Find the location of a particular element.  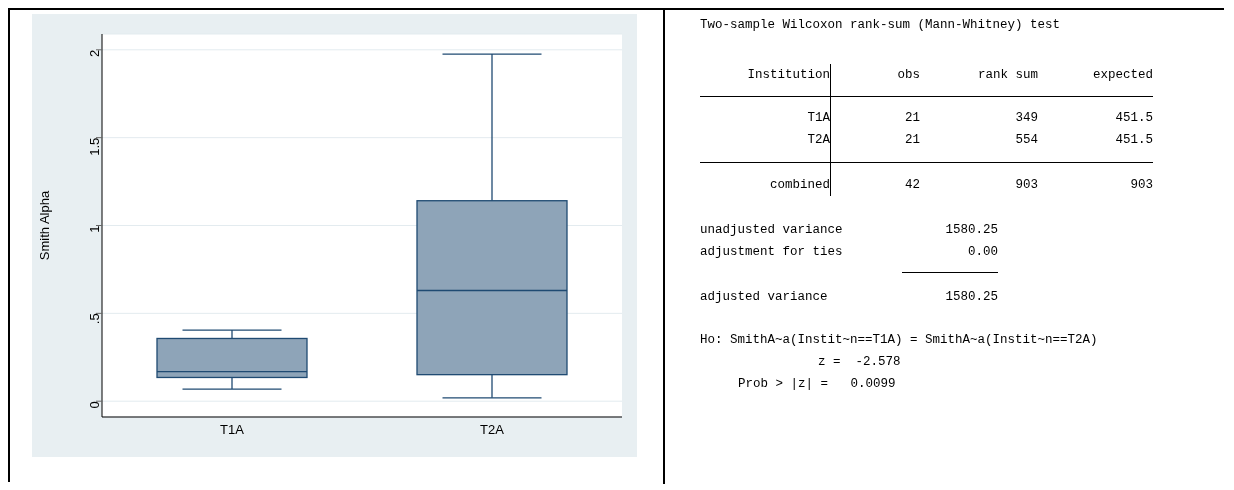

text: 42 is located at coordinates (912, 185).